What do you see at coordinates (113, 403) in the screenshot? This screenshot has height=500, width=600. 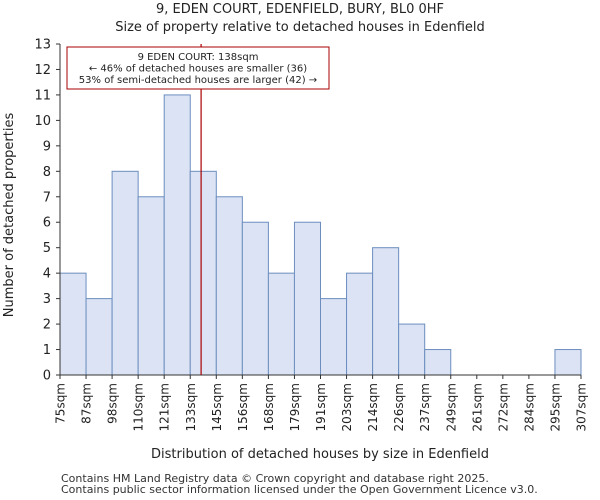 I see `x-tick-label: 98sqm` at bounding box center [113, 403].